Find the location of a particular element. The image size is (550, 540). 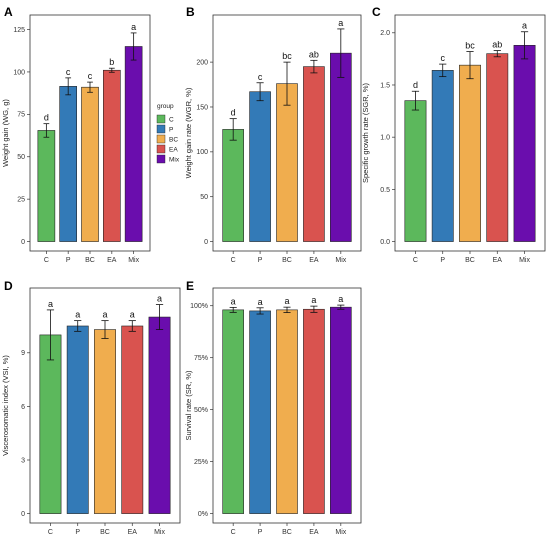

y-tick-label: 0% is located at coordinates (203, 514).